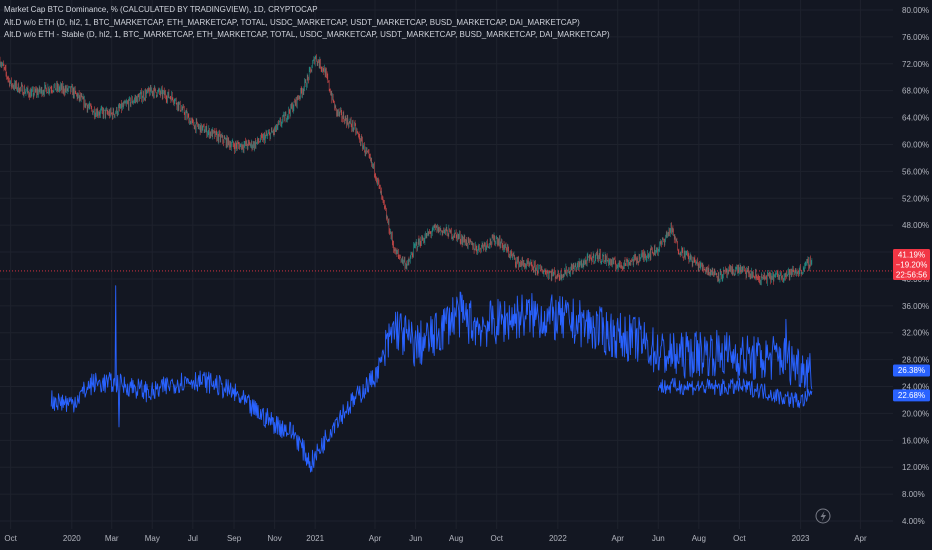 This screenshot has width=932, height=550. What do you see at coordinates (915, 198) in the screenshot?
I see `y-tick-label: 52.00%` at bounding box center [915, 198].